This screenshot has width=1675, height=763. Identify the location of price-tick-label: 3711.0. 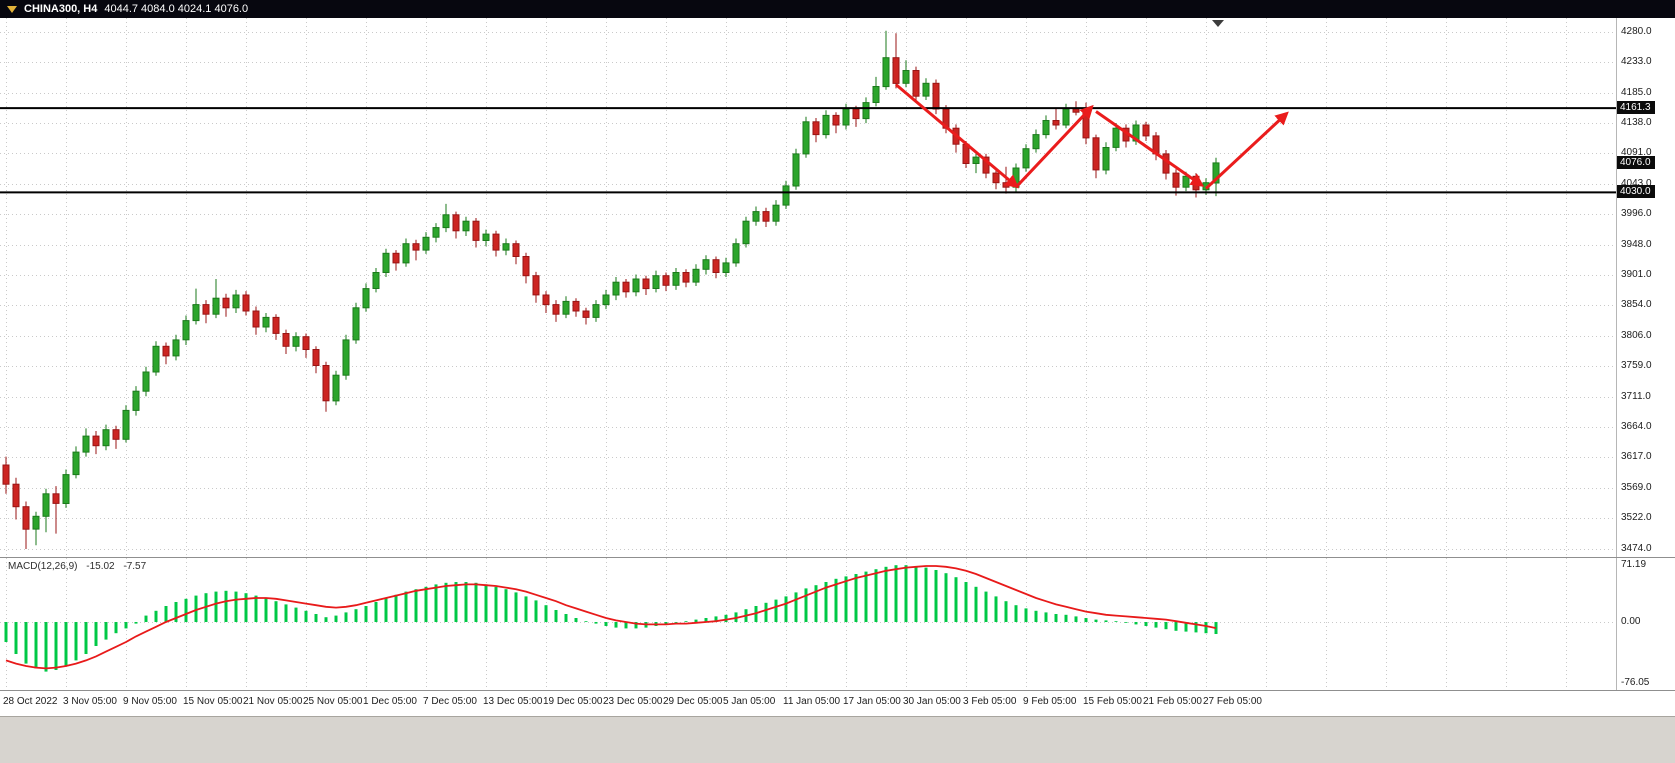
(1636, 396).